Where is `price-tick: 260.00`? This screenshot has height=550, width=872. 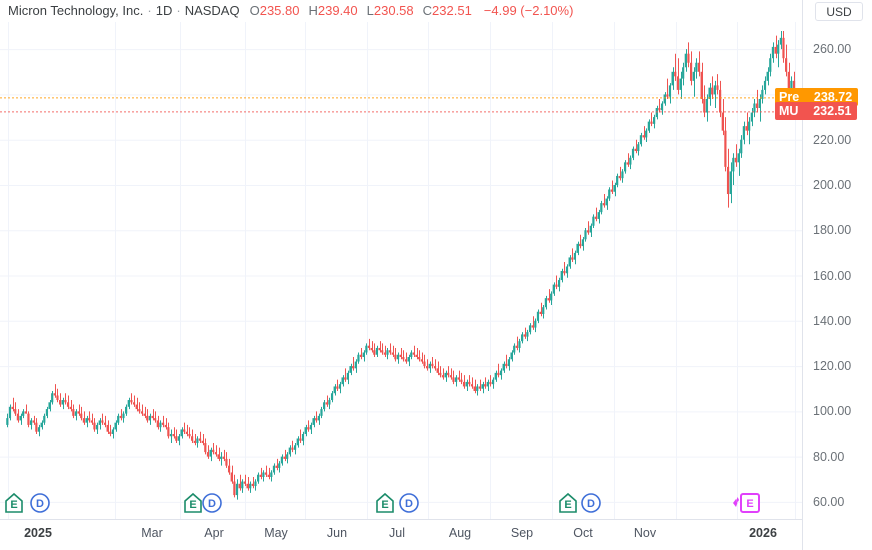
price-tick: 260.00 is located at coordinates (832, 49).